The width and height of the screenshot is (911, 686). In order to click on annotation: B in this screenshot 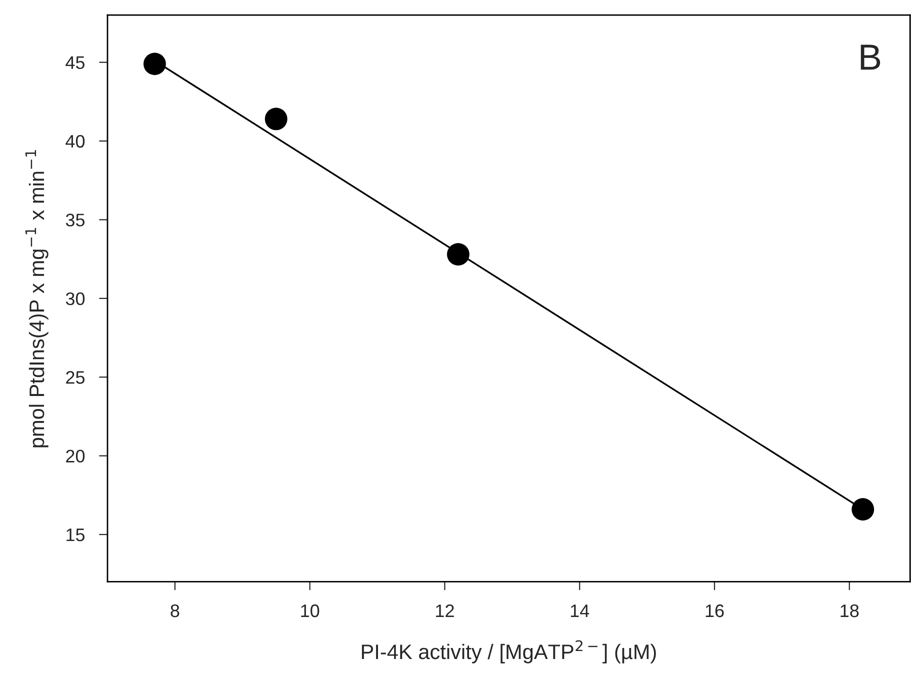, I will do `click(870, 57)`.